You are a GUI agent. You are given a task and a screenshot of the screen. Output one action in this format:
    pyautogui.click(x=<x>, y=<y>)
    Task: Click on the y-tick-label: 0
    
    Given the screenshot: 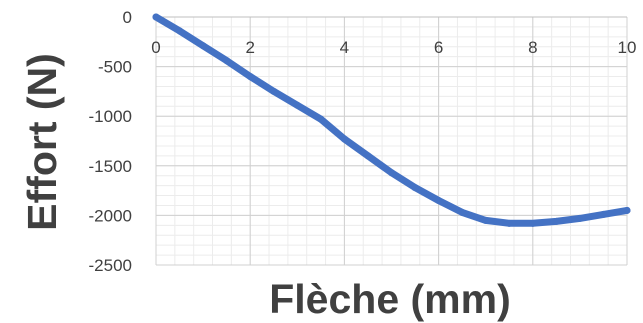 What is the action you would take?
    pyautogui.click(x=127, y=17)
    